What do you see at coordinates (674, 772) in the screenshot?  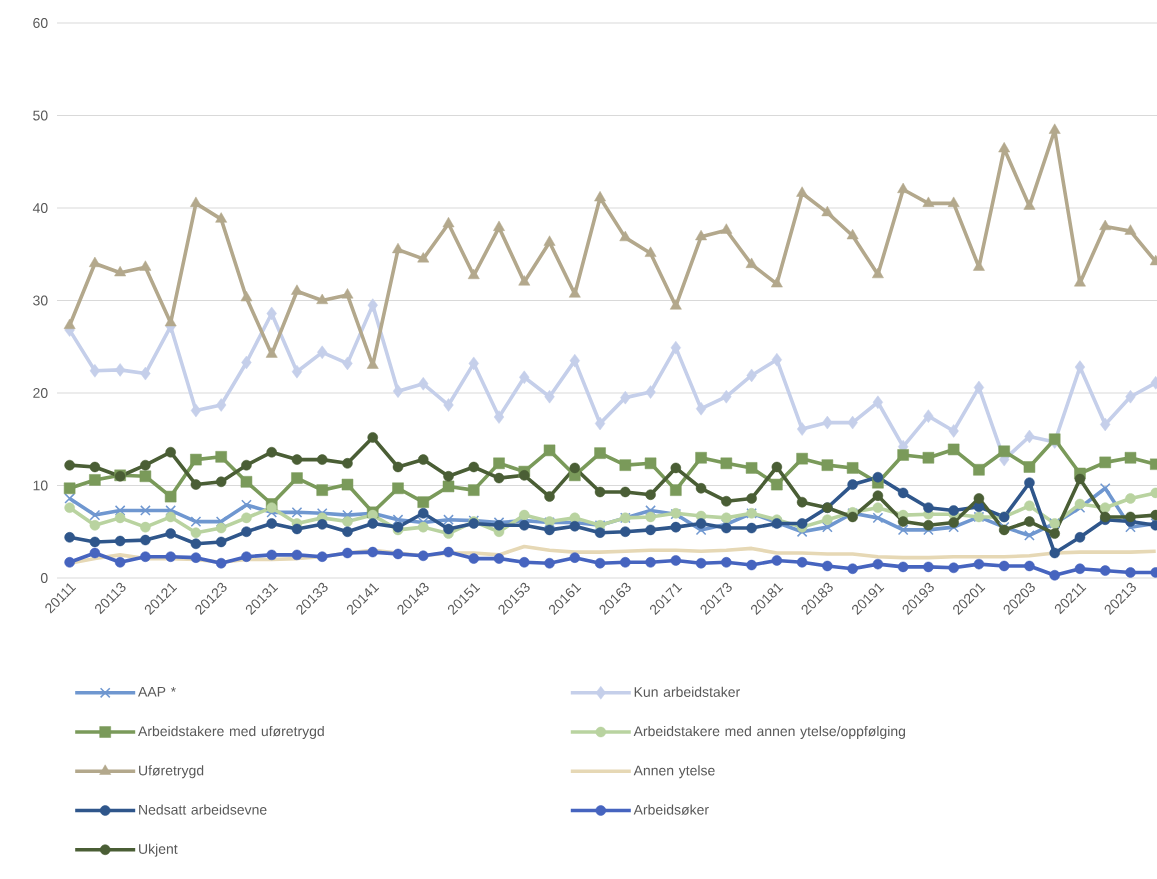 I see `legend-label: Annen ytelse` at bounding box center [674, 772].